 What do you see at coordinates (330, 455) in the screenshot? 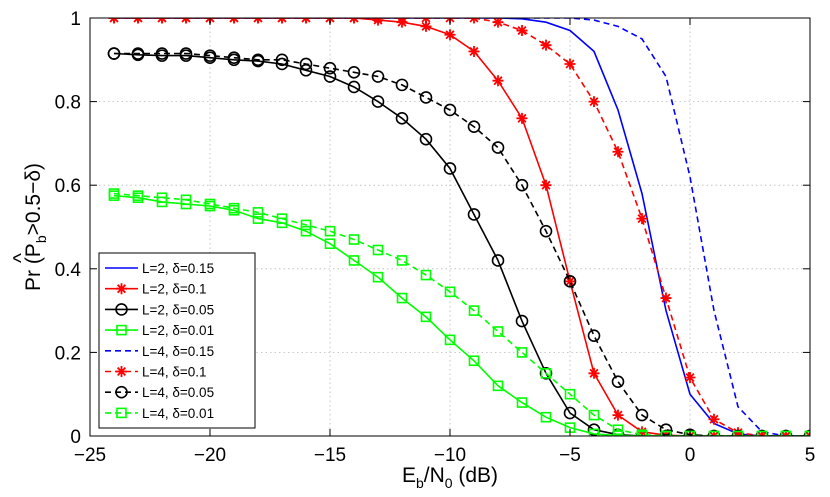
I see `x-tick-label: −15` at bounding box center [330, 455].